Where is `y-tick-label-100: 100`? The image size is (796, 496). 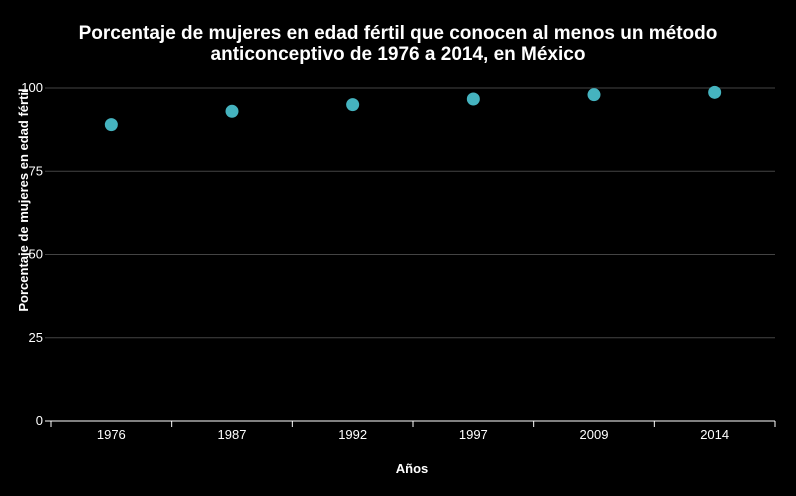 y-tick-label-100: 100 is located at coordinates (32, 87).